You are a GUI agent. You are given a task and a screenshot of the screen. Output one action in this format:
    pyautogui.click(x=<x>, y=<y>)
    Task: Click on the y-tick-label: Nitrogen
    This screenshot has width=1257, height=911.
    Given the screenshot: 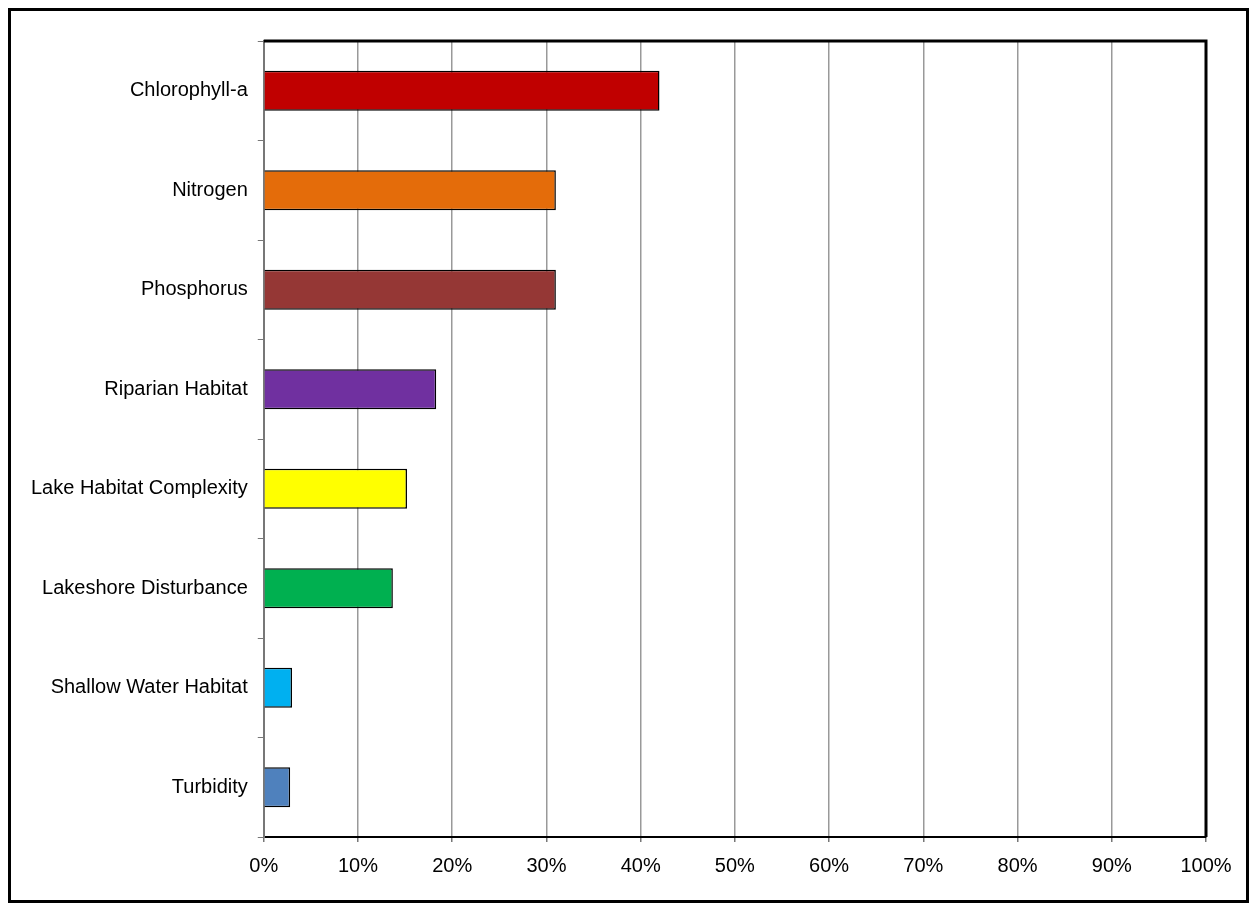 What is the action you would take?
    pyautogui.click(x=210, y=188)
    